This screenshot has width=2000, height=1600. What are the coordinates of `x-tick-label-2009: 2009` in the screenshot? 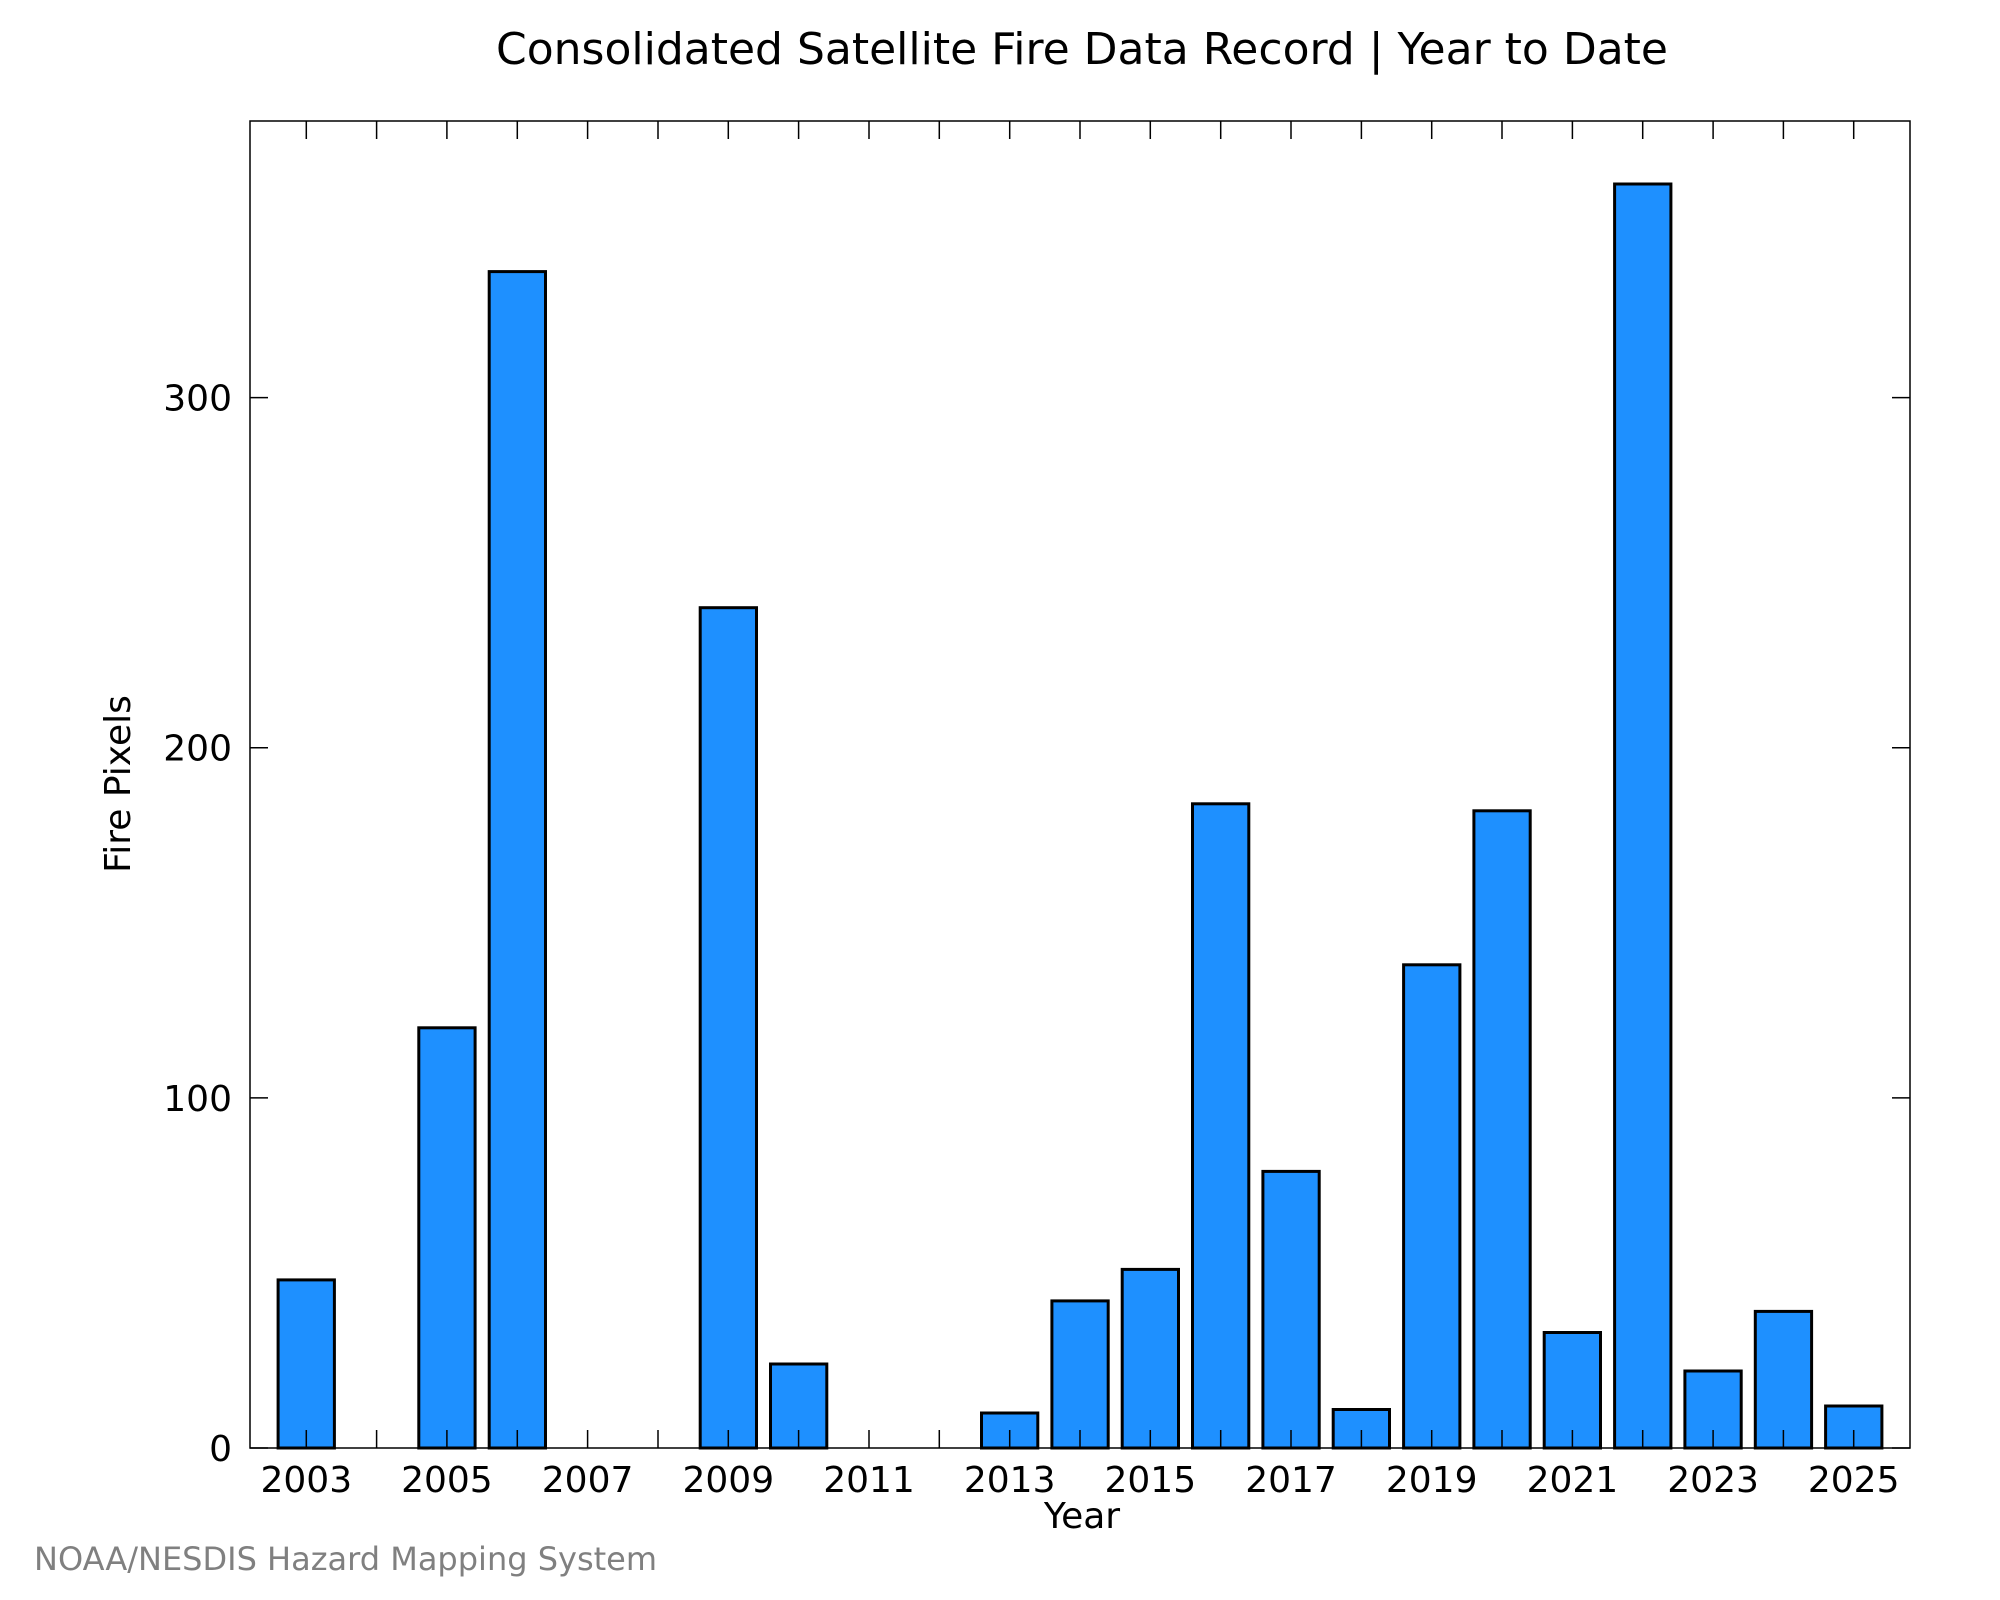 It's located at (728, 1480).